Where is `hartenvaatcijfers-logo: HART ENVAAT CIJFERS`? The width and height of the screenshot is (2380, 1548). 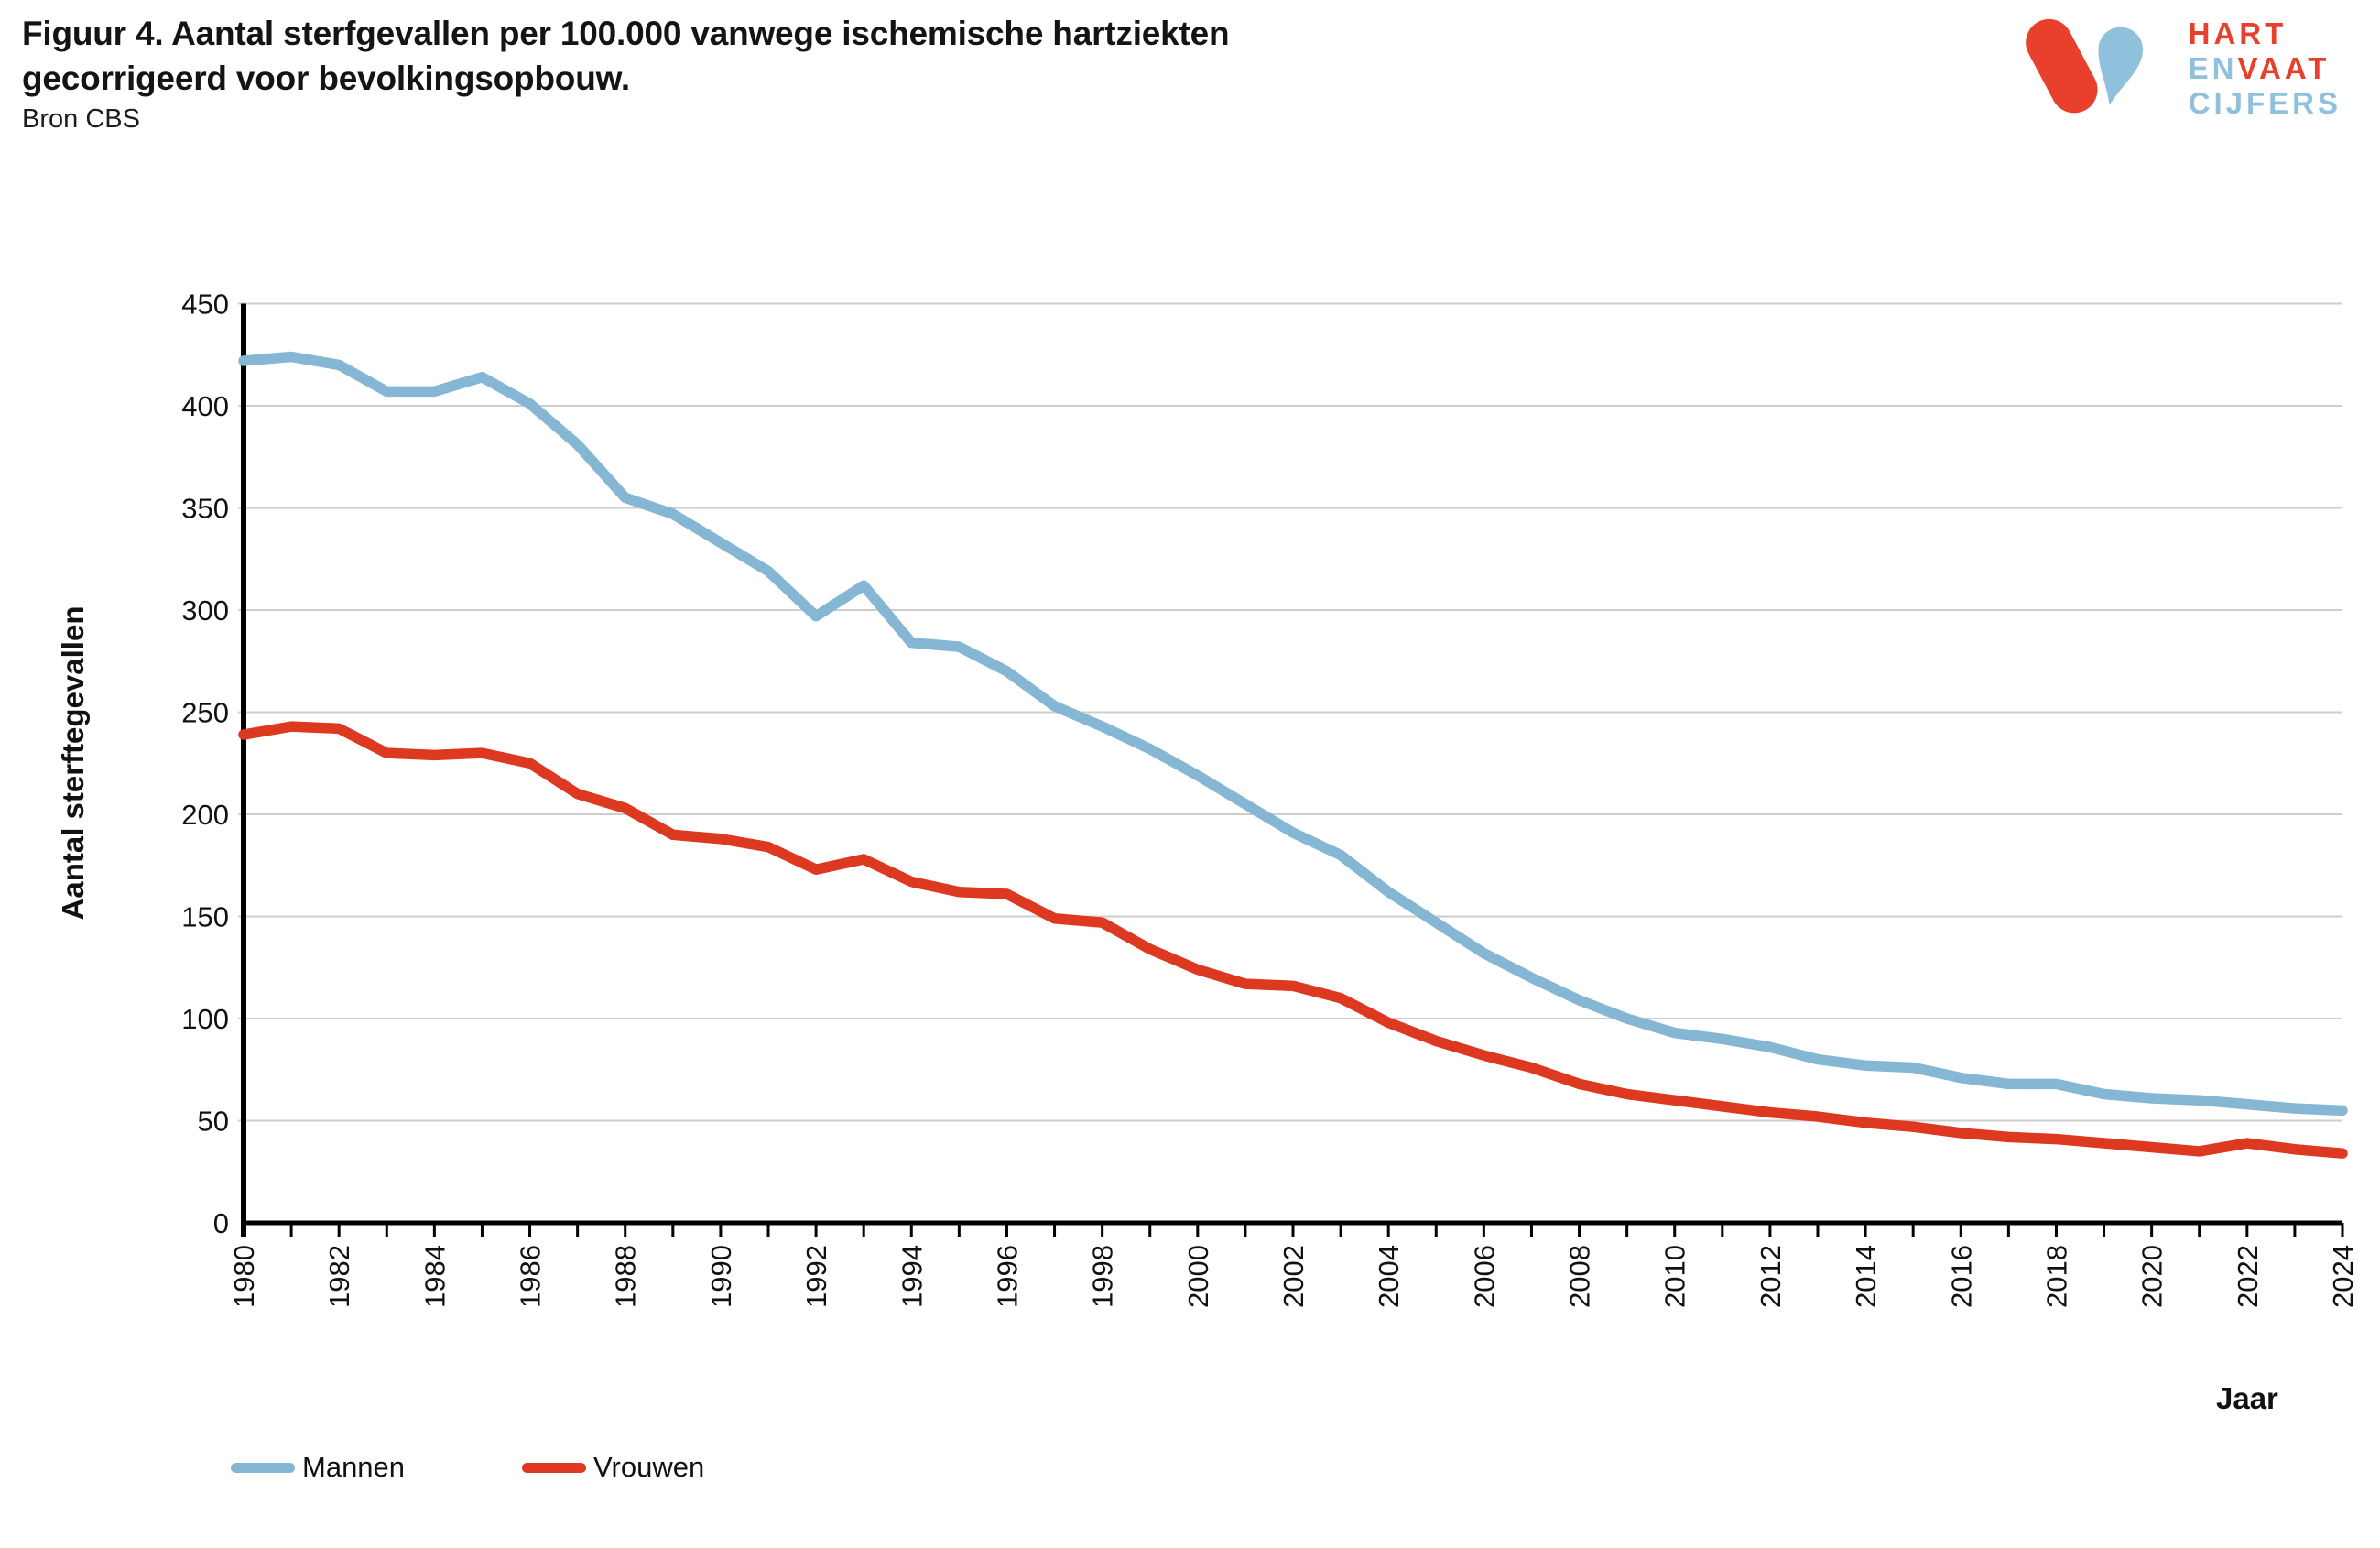 hartenvaatcijfers-logo: HART ENVAAT CIJFERS is located at coordinates (2180, 70).